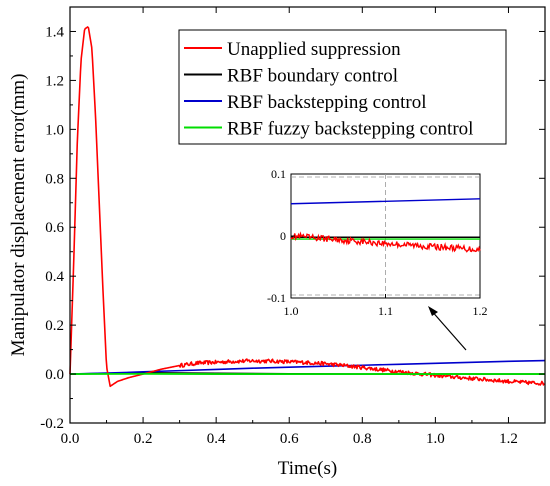  I want to click on y-tick-label: -0.2, so click(52, 424).